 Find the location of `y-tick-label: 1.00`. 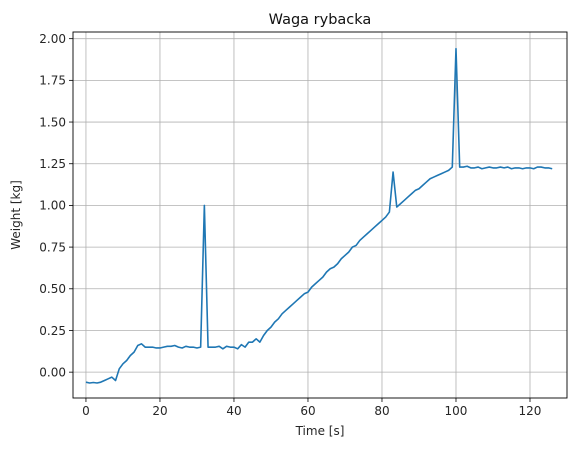

y-tick-label: 1.00 is located at coordinates (52, 206).